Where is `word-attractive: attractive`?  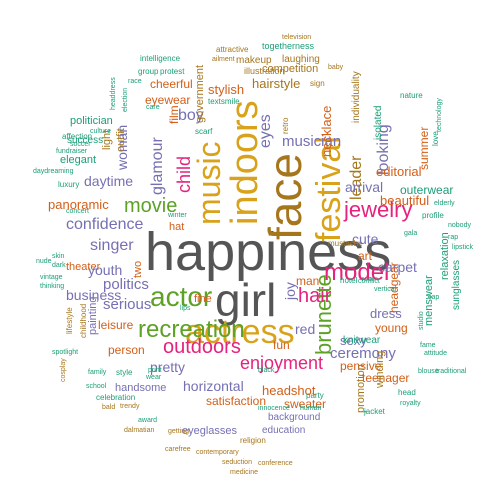
word-attractive: attractive is located at coordinates (232, 49).